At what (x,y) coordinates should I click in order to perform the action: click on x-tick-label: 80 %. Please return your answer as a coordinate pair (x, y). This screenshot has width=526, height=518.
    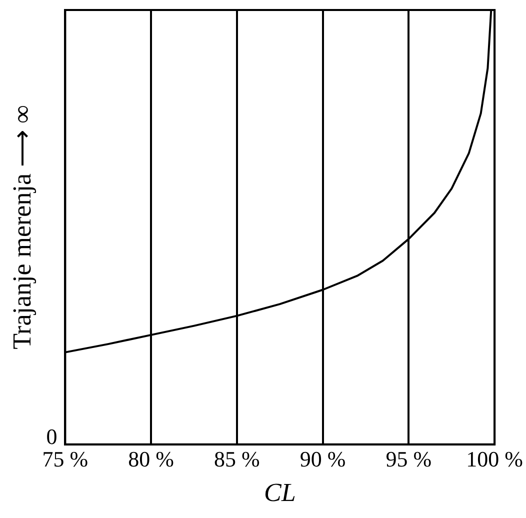
    Looking at the image, I should click on (151, 459).